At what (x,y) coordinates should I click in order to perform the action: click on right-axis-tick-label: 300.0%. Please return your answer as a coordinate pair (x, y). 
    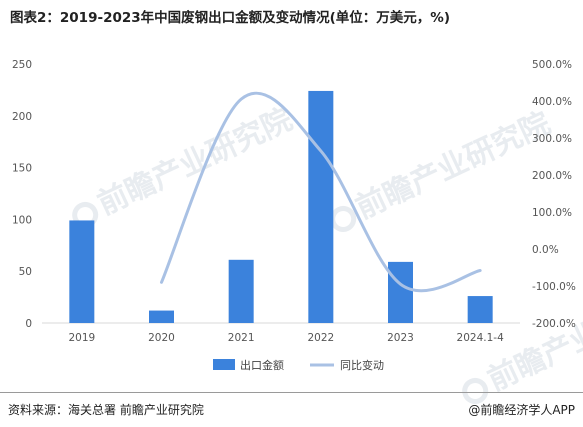
    Looking at the image, I should click on (552, 139).